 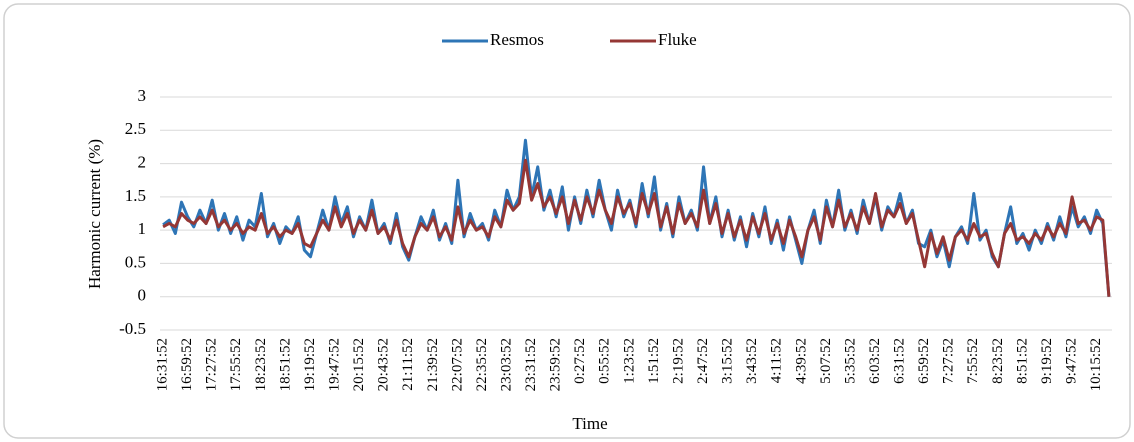 I want to click on x-tick-label: 21:11:52, so click(x=408, y=364).